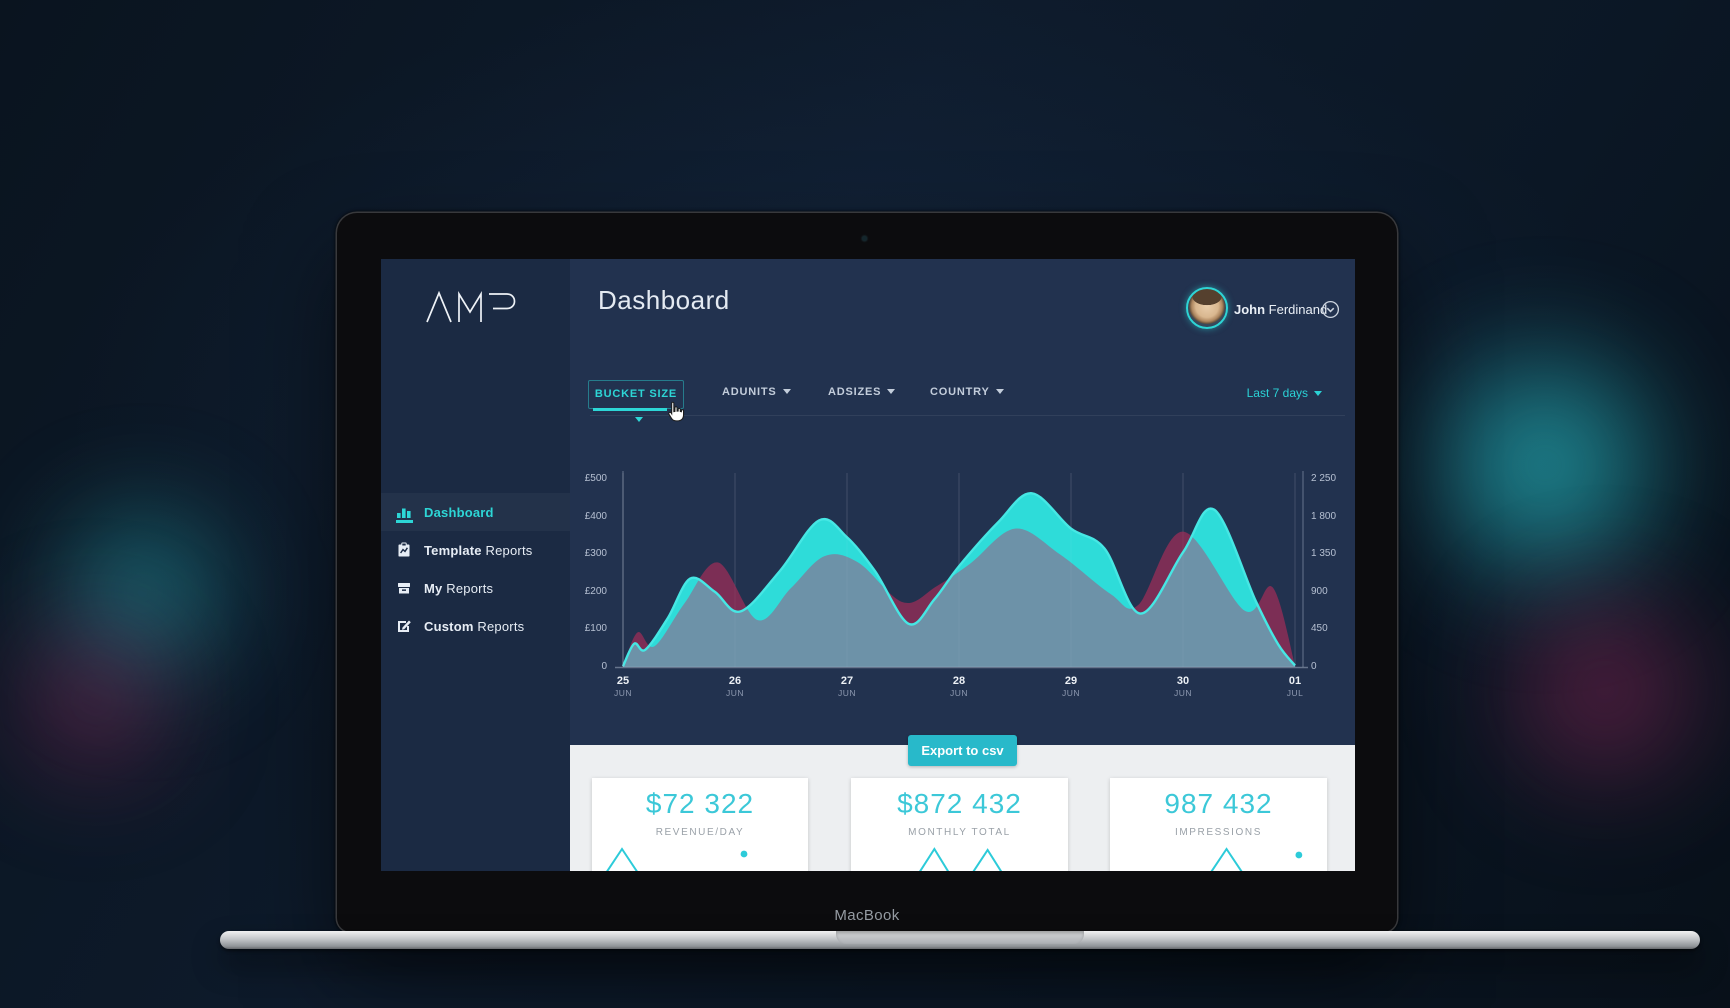  Describe the element at coordinates (1183, 686) in the screenshot. I see `x-axis-tick-label: 30 JUN` at that location.